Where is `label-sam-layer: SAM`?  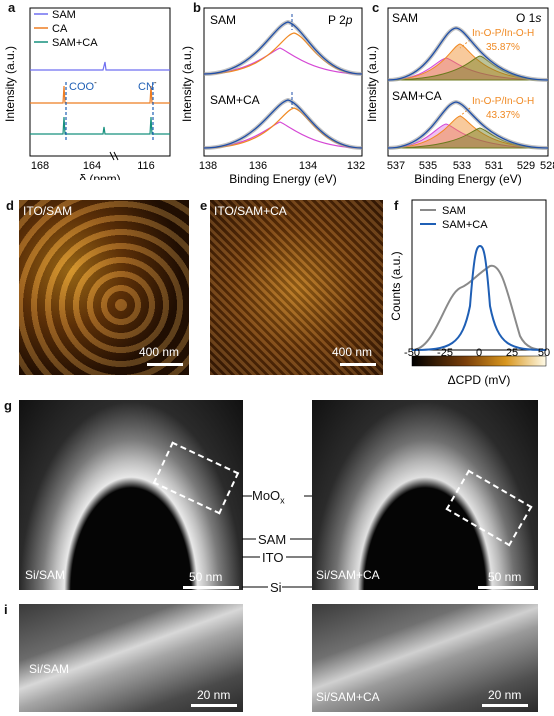 label-sam-layer: SAM is located at coordinates (272, 539).